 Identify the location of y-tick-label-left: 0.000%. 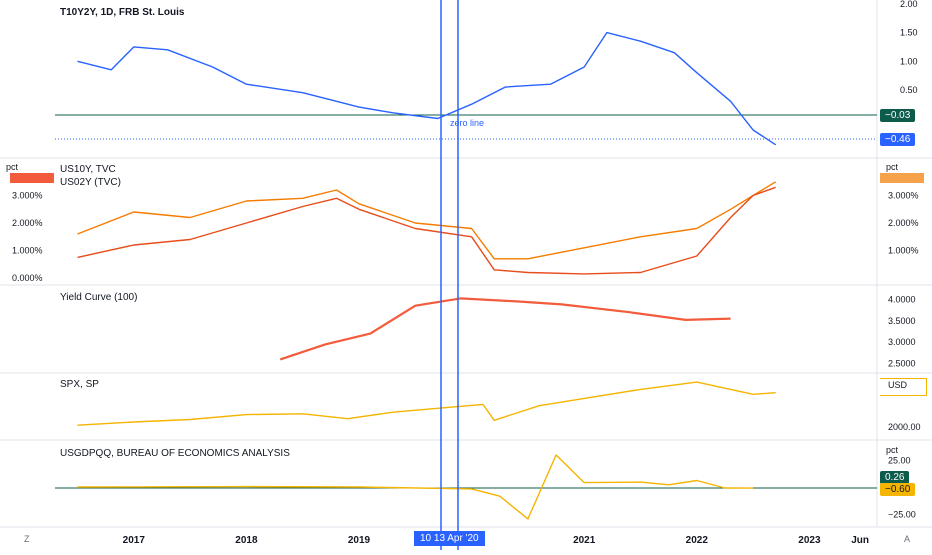
(27, 278).